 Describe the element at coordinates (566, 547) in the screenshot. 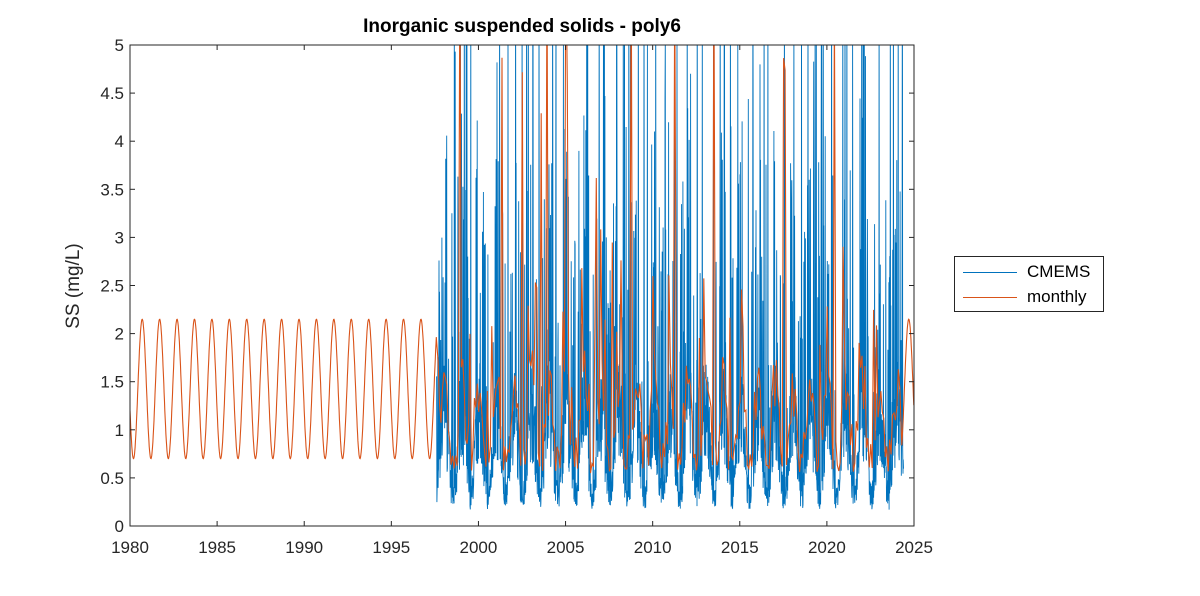

I see `x-tick-label: 2005` at that location.